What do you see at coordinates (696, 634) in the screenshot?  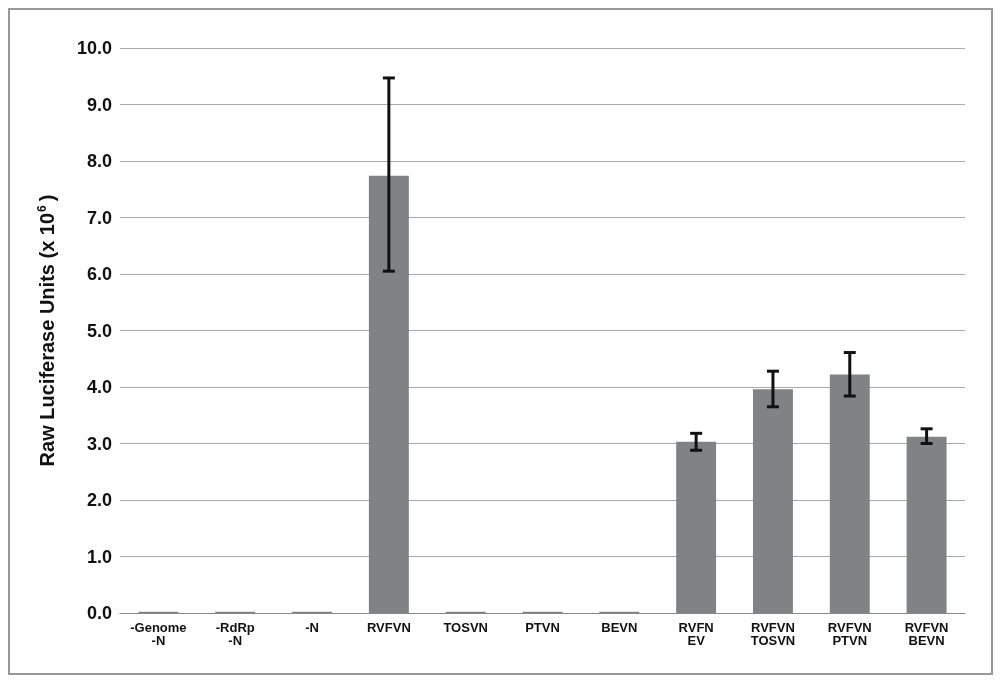 I see `x-tick-label: RVFN EV` at bounding box center [696, 634].